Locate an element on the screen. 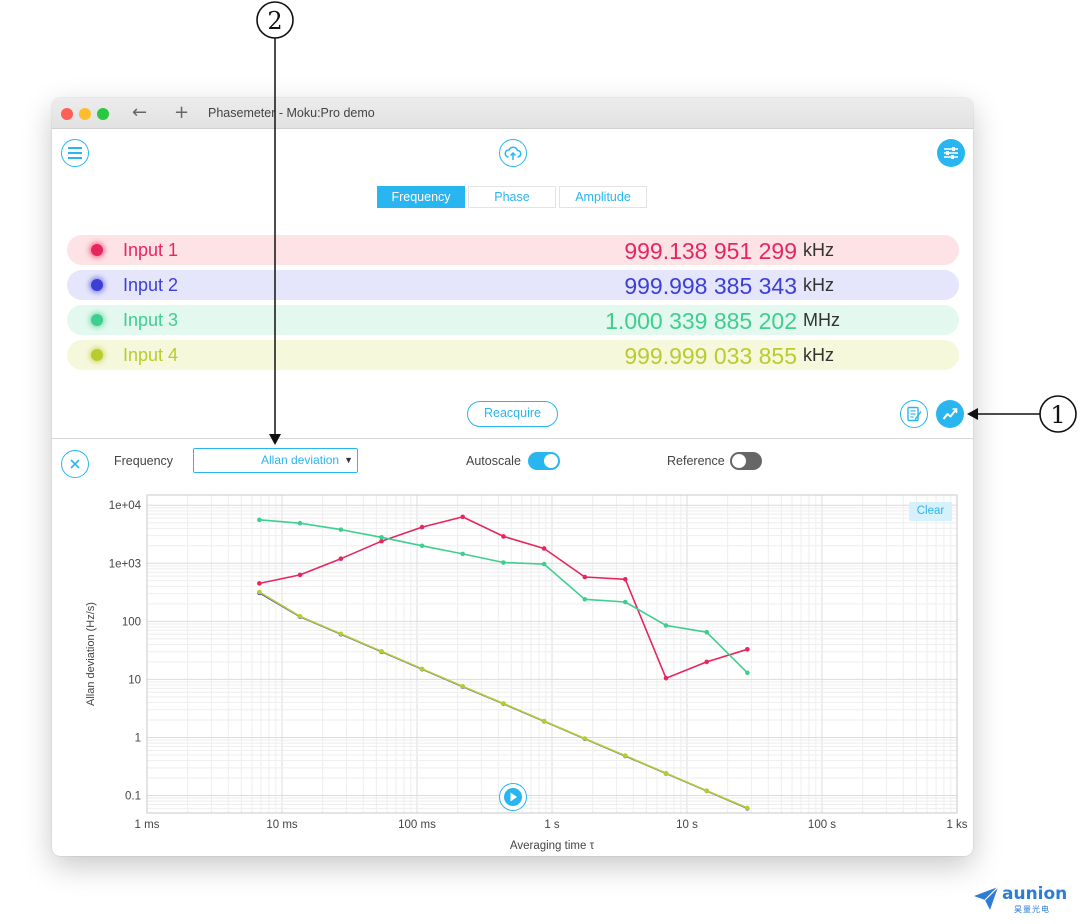 The height and width of the screenshot is (924, 1080). settings-button is located at coordinates (951, 153).